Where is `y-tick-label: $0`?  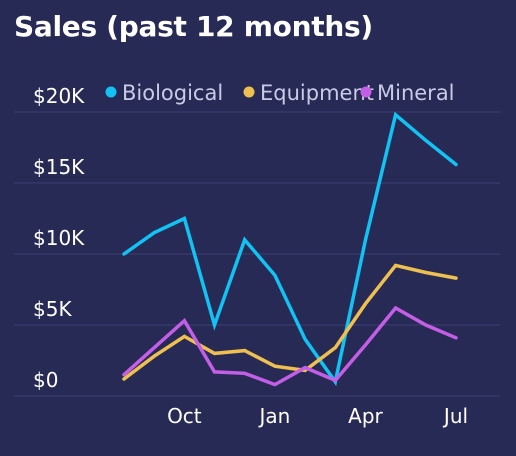 y-tick-label: $0 is located at coordinates (45, 380).